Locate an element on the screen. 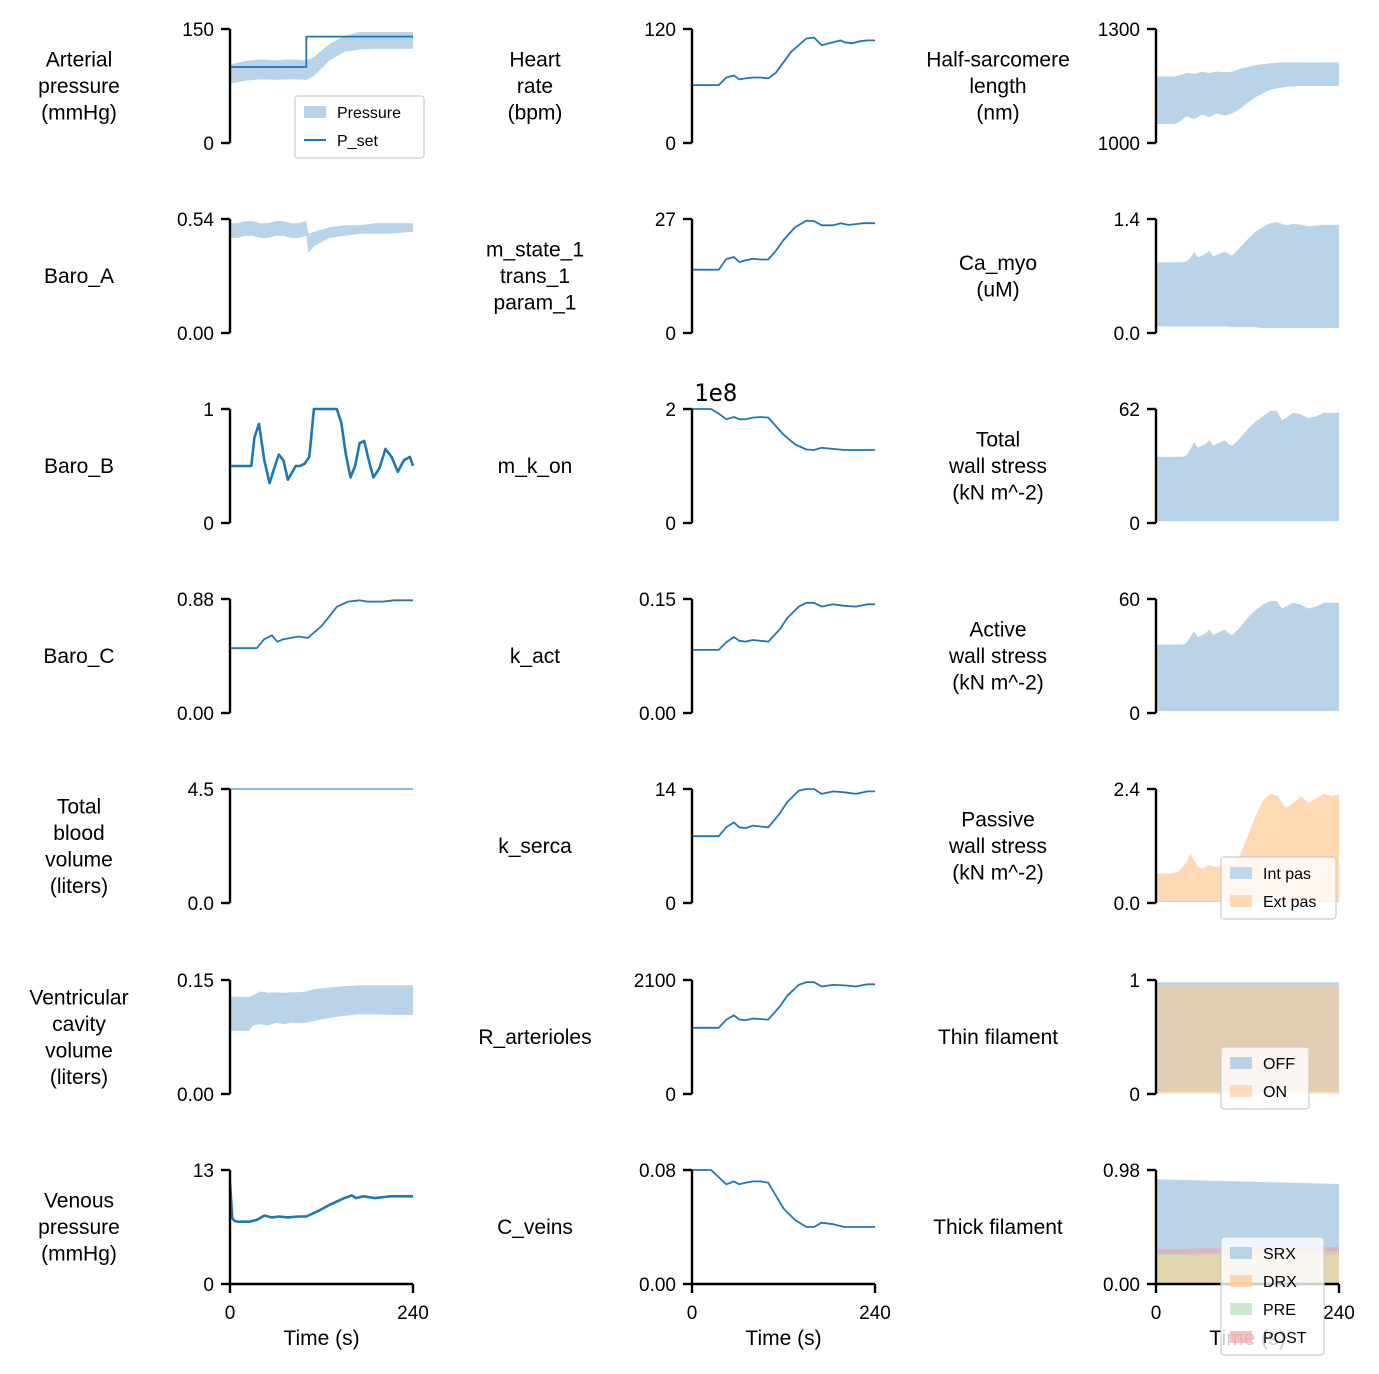 This screenshot has height=1374, width=1379. axis-label: (uM) is located at coordinates (997, 289).